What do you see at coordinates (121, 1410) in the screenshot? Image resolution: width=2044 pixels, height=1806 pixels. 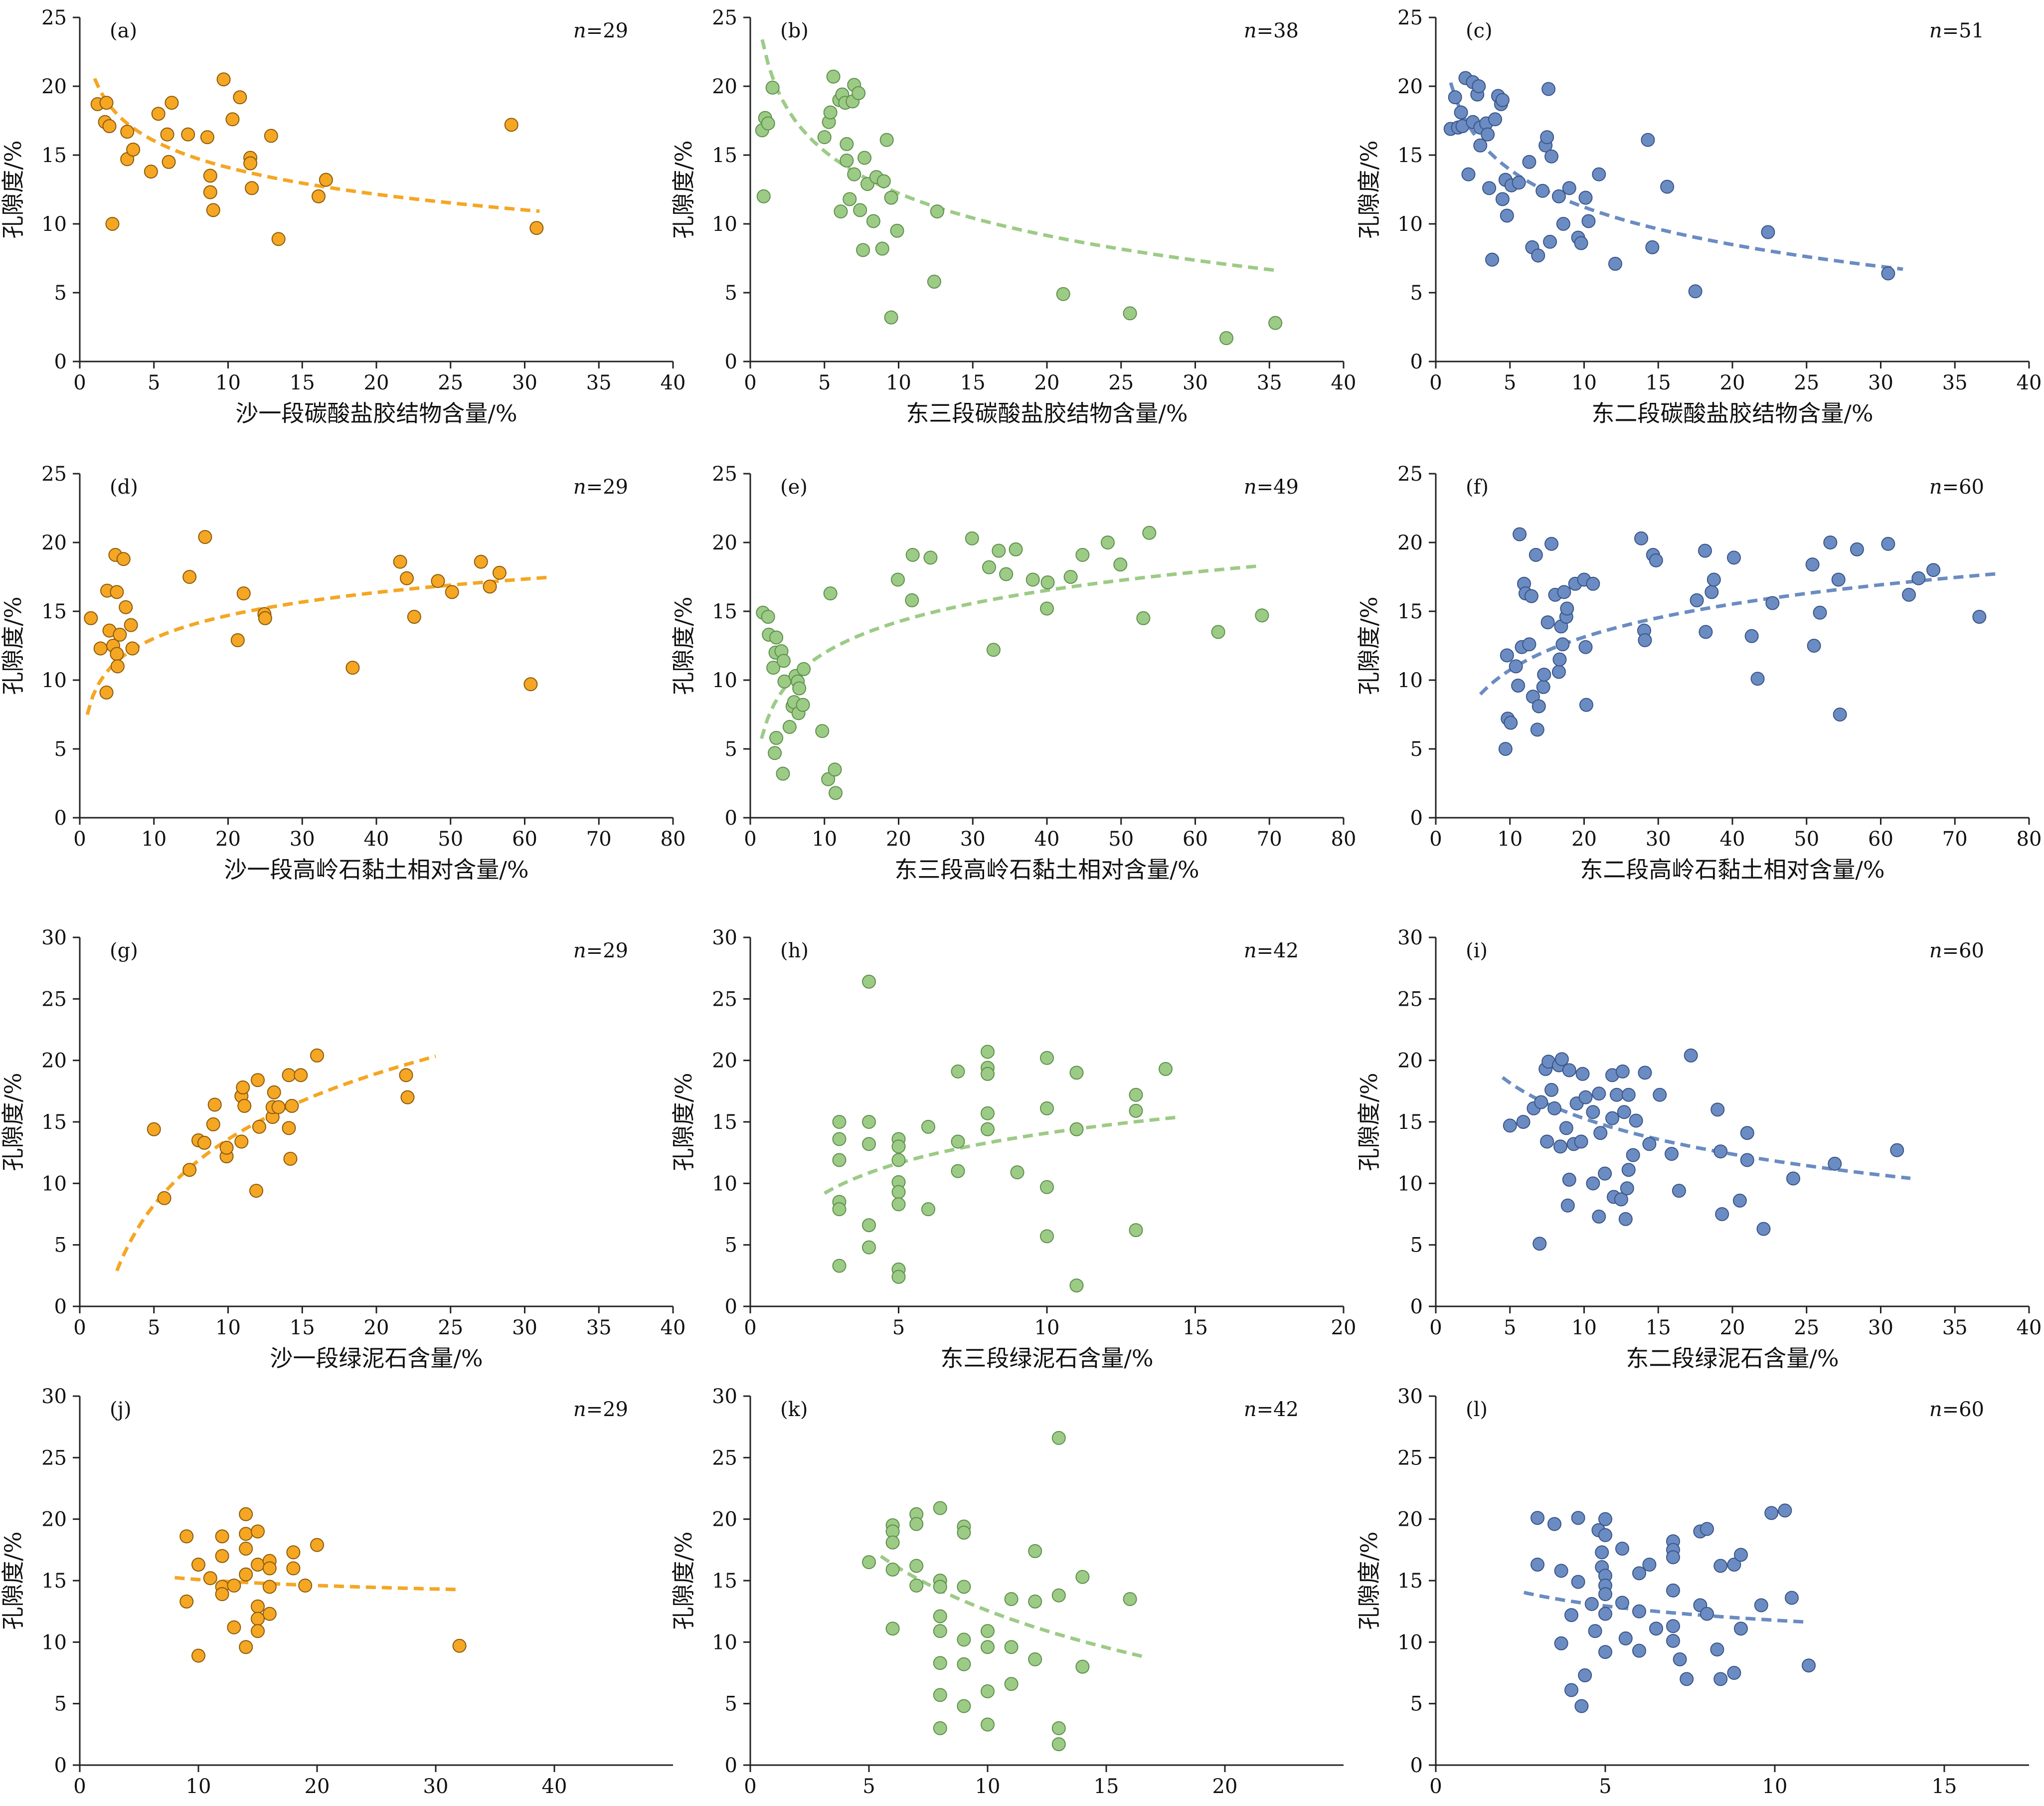 I see `panel-label: (j)` at bounding box center [121, 1410].